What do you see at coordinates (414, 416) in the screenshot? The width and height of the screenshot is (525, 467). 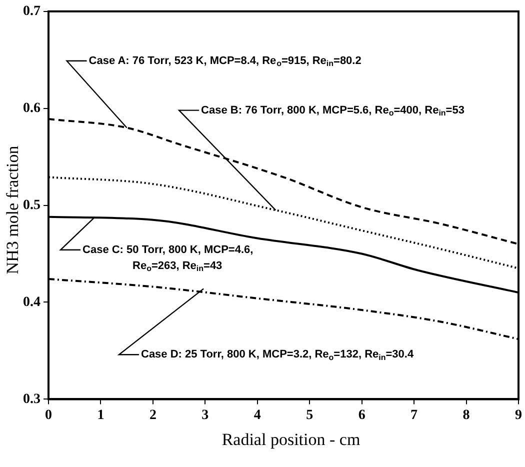 I see `x-tick-label: 7` at bounding box center [414, 416].